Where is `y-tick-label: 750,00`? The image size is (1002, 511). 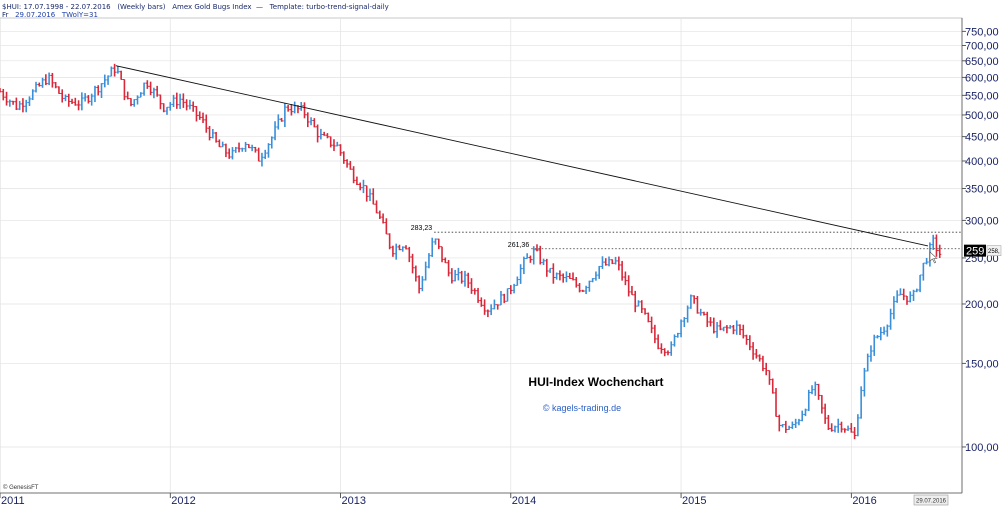 y-tick-label: 750,00 is located at coordinates (982, 32).